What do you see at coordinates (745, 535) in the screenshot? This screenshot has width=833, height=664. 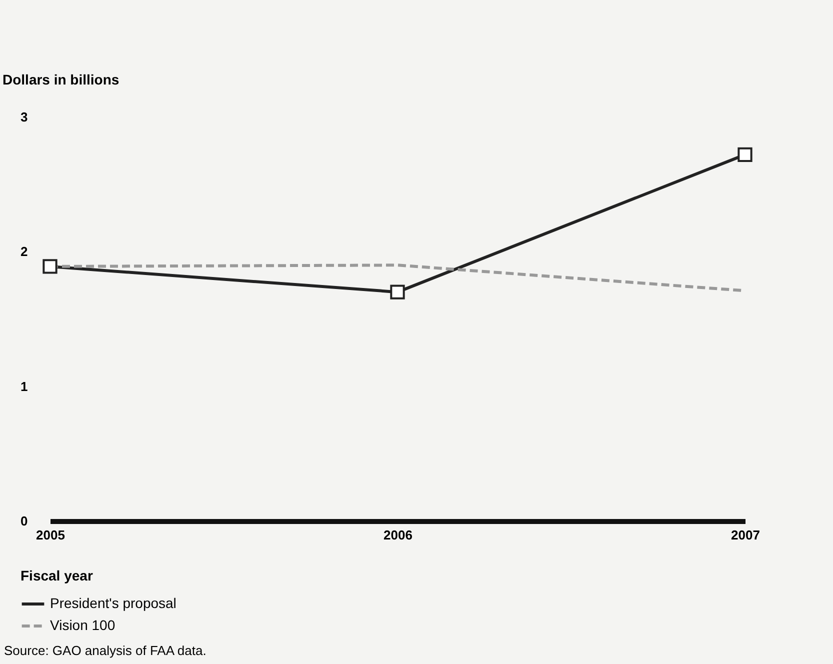 I see `x-tick-label: 2007` at bounding box center [745, 535].